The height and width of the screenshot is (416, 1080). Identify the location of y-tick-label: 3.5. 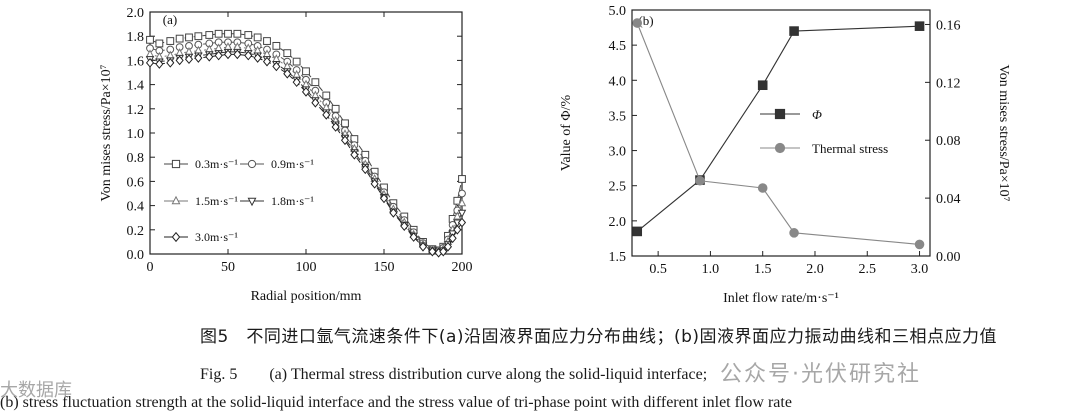
(618, 116).